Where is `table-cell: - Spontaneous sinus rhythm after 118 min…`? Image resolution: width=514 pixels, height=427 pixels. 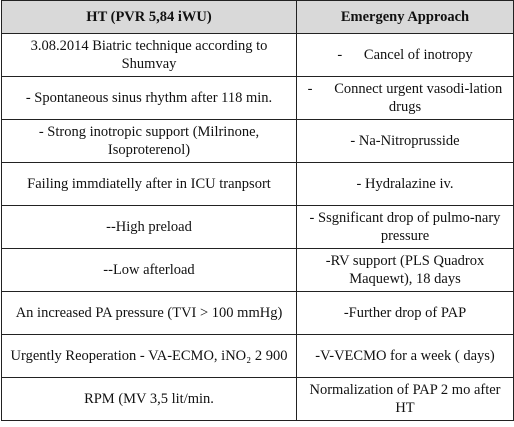
table-cell: - Spontaneous sinus rhythm after 118 min… is located at coordinates (149, 98).